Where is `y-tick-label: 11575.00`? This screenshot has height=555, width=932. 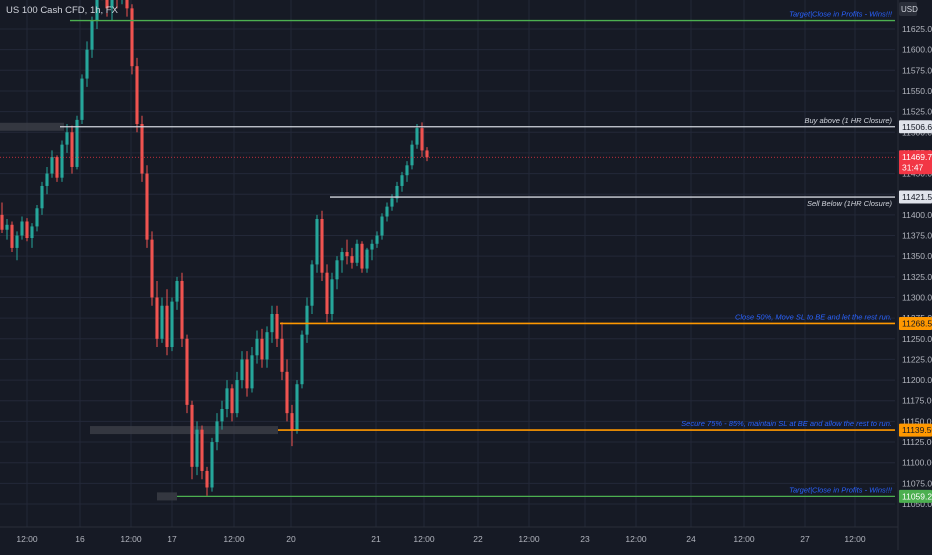 y-tick-label: 11575.00 is located at coordinates (917, 70).